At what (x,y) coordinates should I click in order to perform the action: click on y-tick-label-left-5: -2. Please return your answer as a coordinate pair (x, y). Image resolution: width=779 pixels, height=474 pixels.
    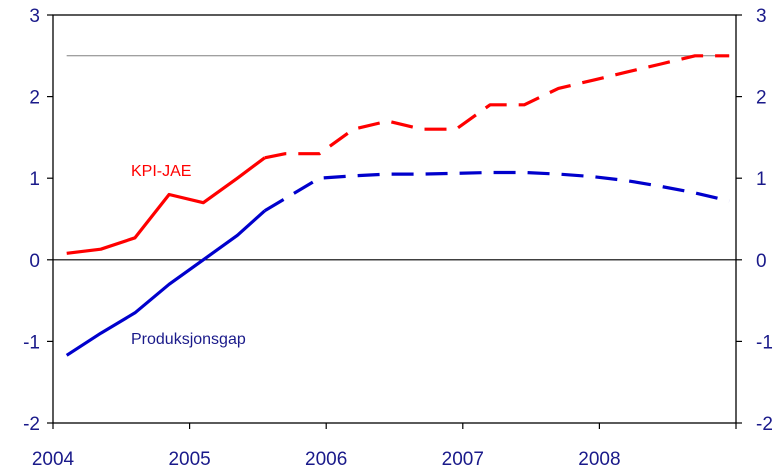
    Looking at the image, I should click on (31, 424).